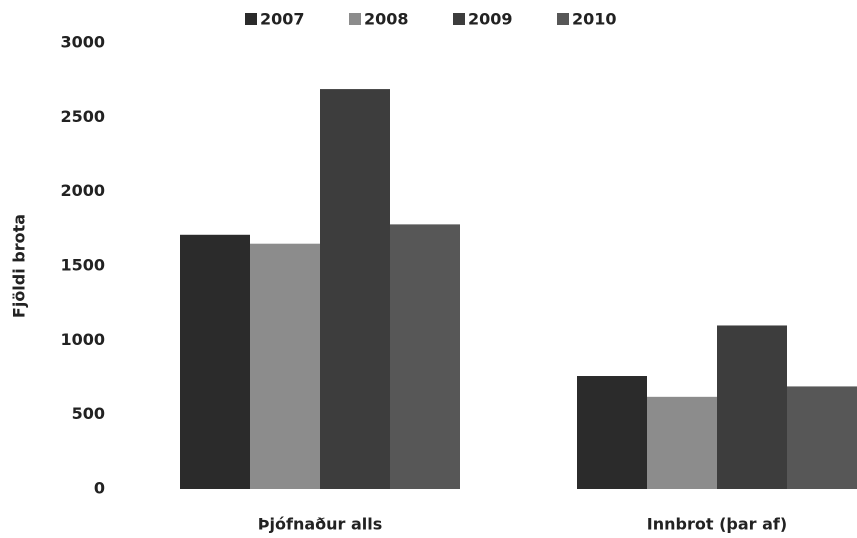 This screenshot has height=538, width=857. I want to click on y-tick-label: 1000, so click(82, 339).